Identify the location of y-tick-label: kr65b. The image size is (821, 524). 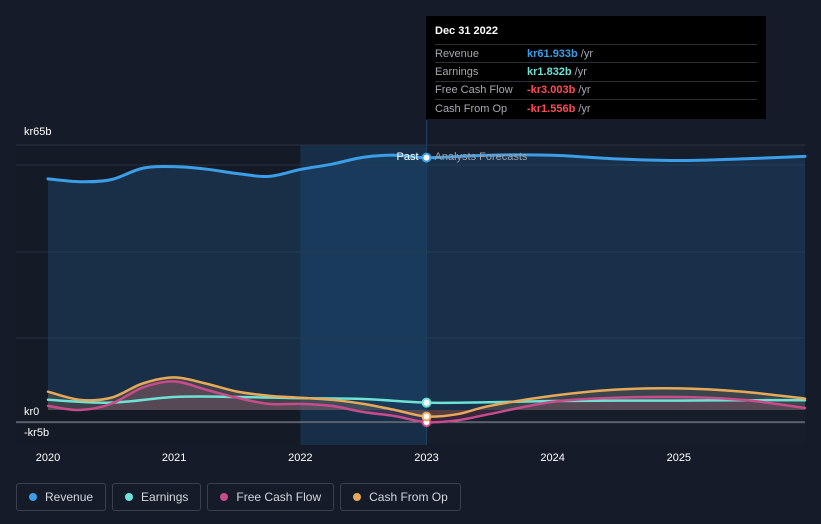
(38, 132).